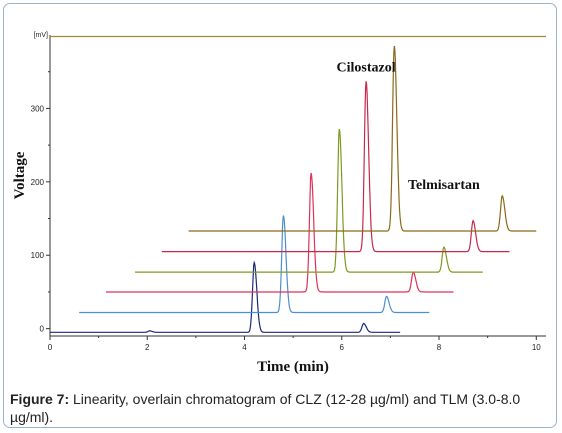 The image size is (562, 433). What do you see at coordinates (42, 329) in the screenshot?
I see `y-tick-label-0: 0` at bounding box center [42, 329].